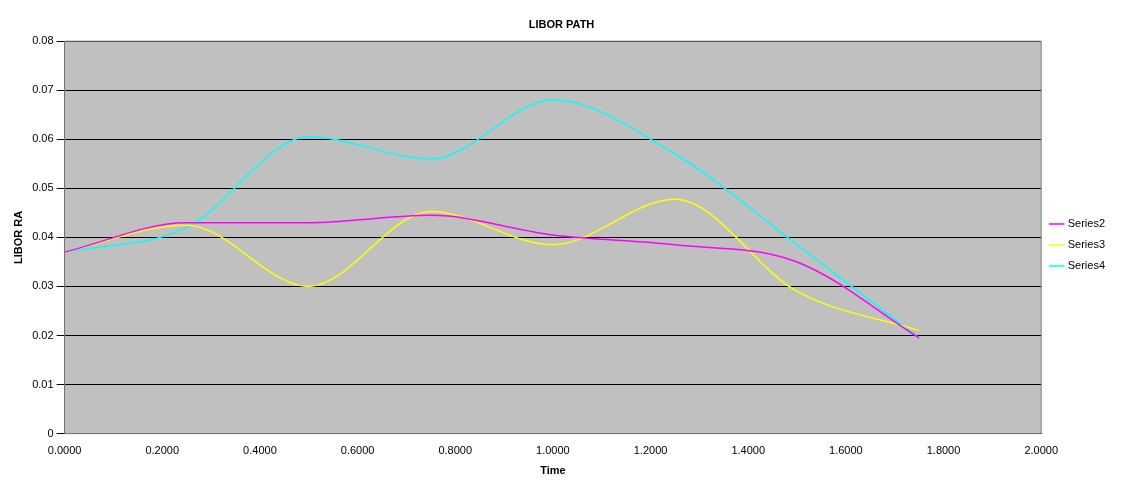 This screenshot has width=1133, height=490. Describe the element at coordinates (43, 236) in the screenshot. I see `y-tick-label: 0.04` at that location.